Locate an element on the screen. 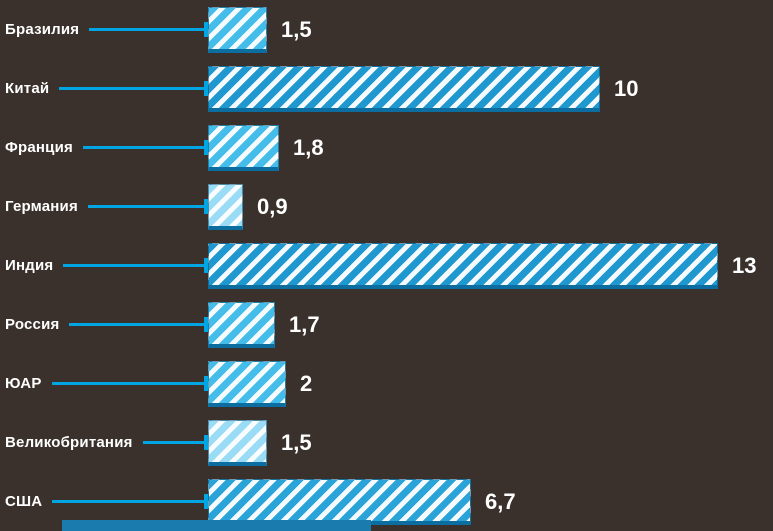 The width and height of the screenshot is (773, 531). label-zone: Великобритания is located at coordinates (104, 442).